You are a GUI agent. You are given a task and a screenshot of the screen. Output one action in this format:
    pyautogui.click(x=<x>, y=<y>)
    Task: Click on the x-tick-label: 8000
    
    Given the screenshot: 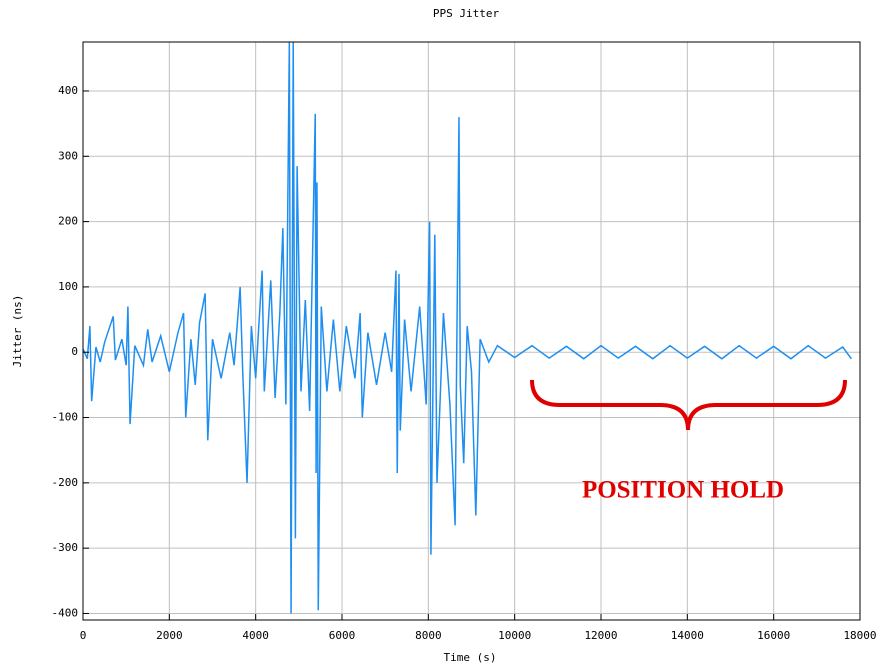 What is the action you would take?
    pyautogui.click(x=428, y=635)
    